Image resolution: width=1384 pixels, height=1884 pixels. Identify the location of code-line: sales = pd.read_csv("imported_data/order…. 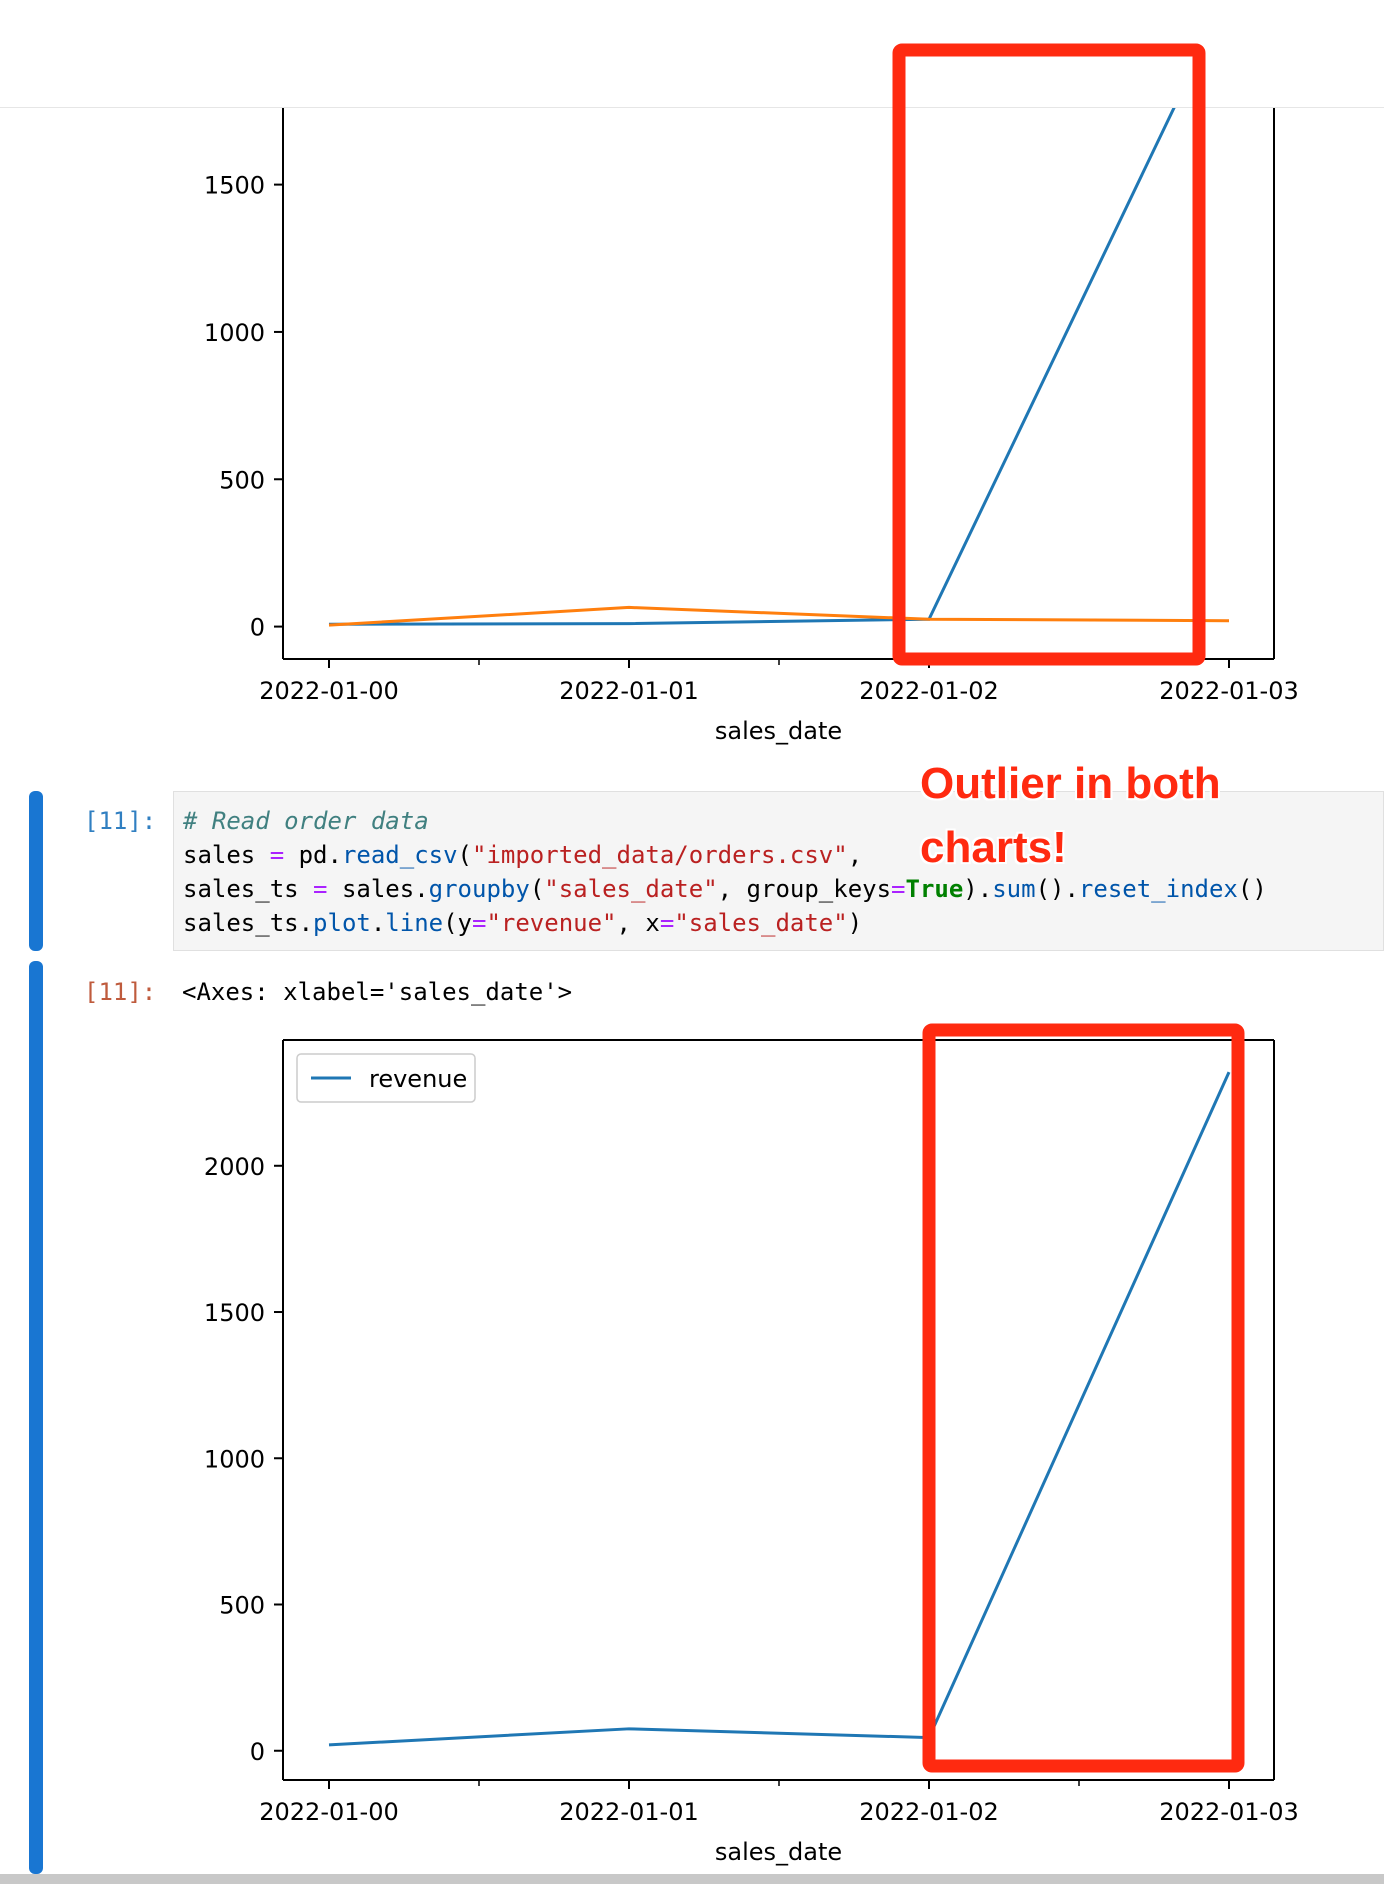
(530, 855).